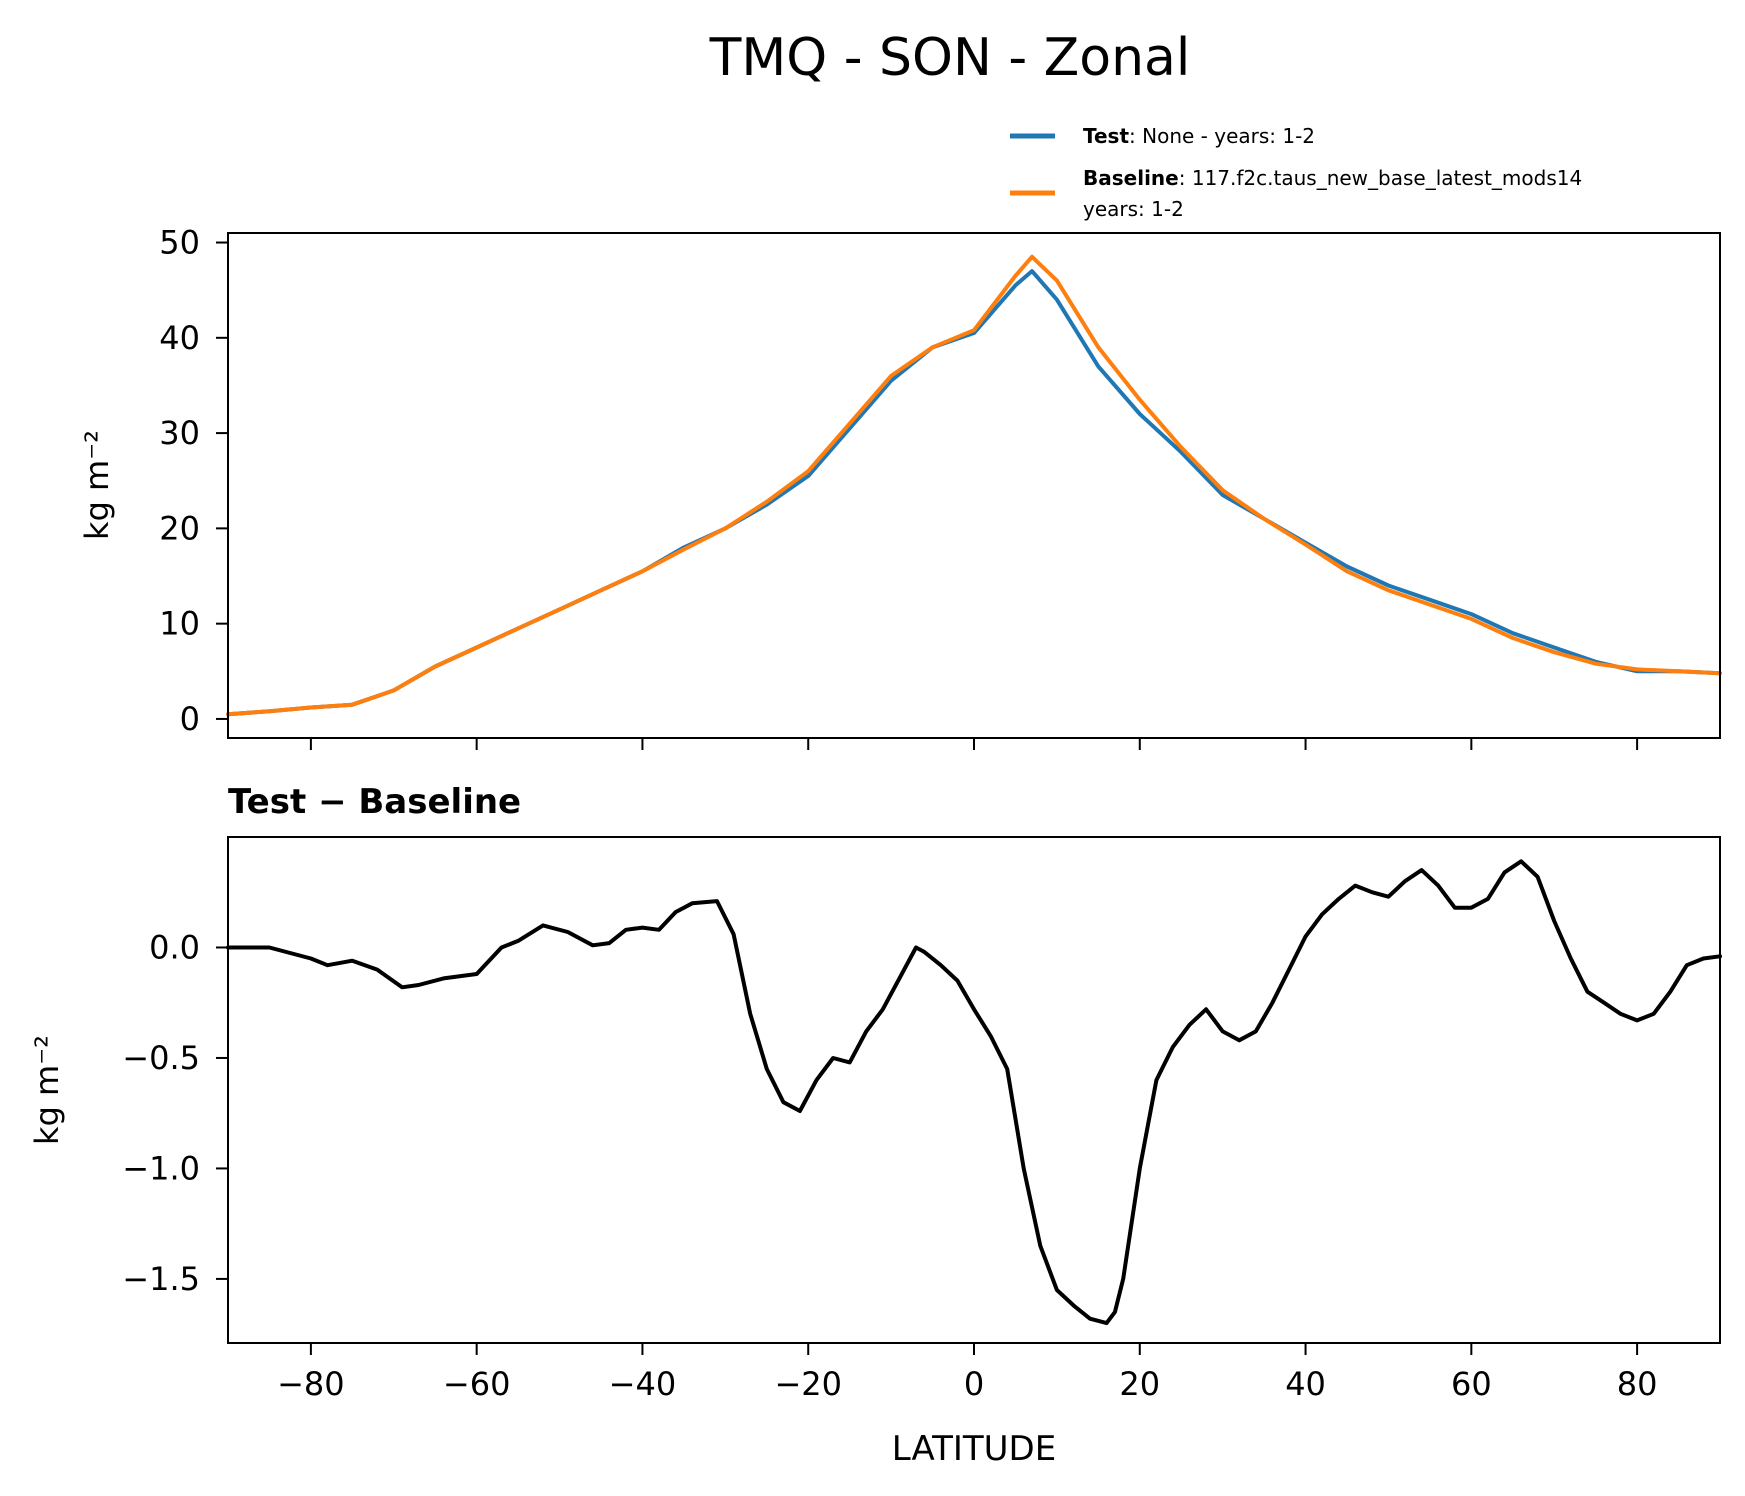 This screenshot has height=1496, width=1745. I want to click on difference-xtick-label: 20, so click(1139, 1384).